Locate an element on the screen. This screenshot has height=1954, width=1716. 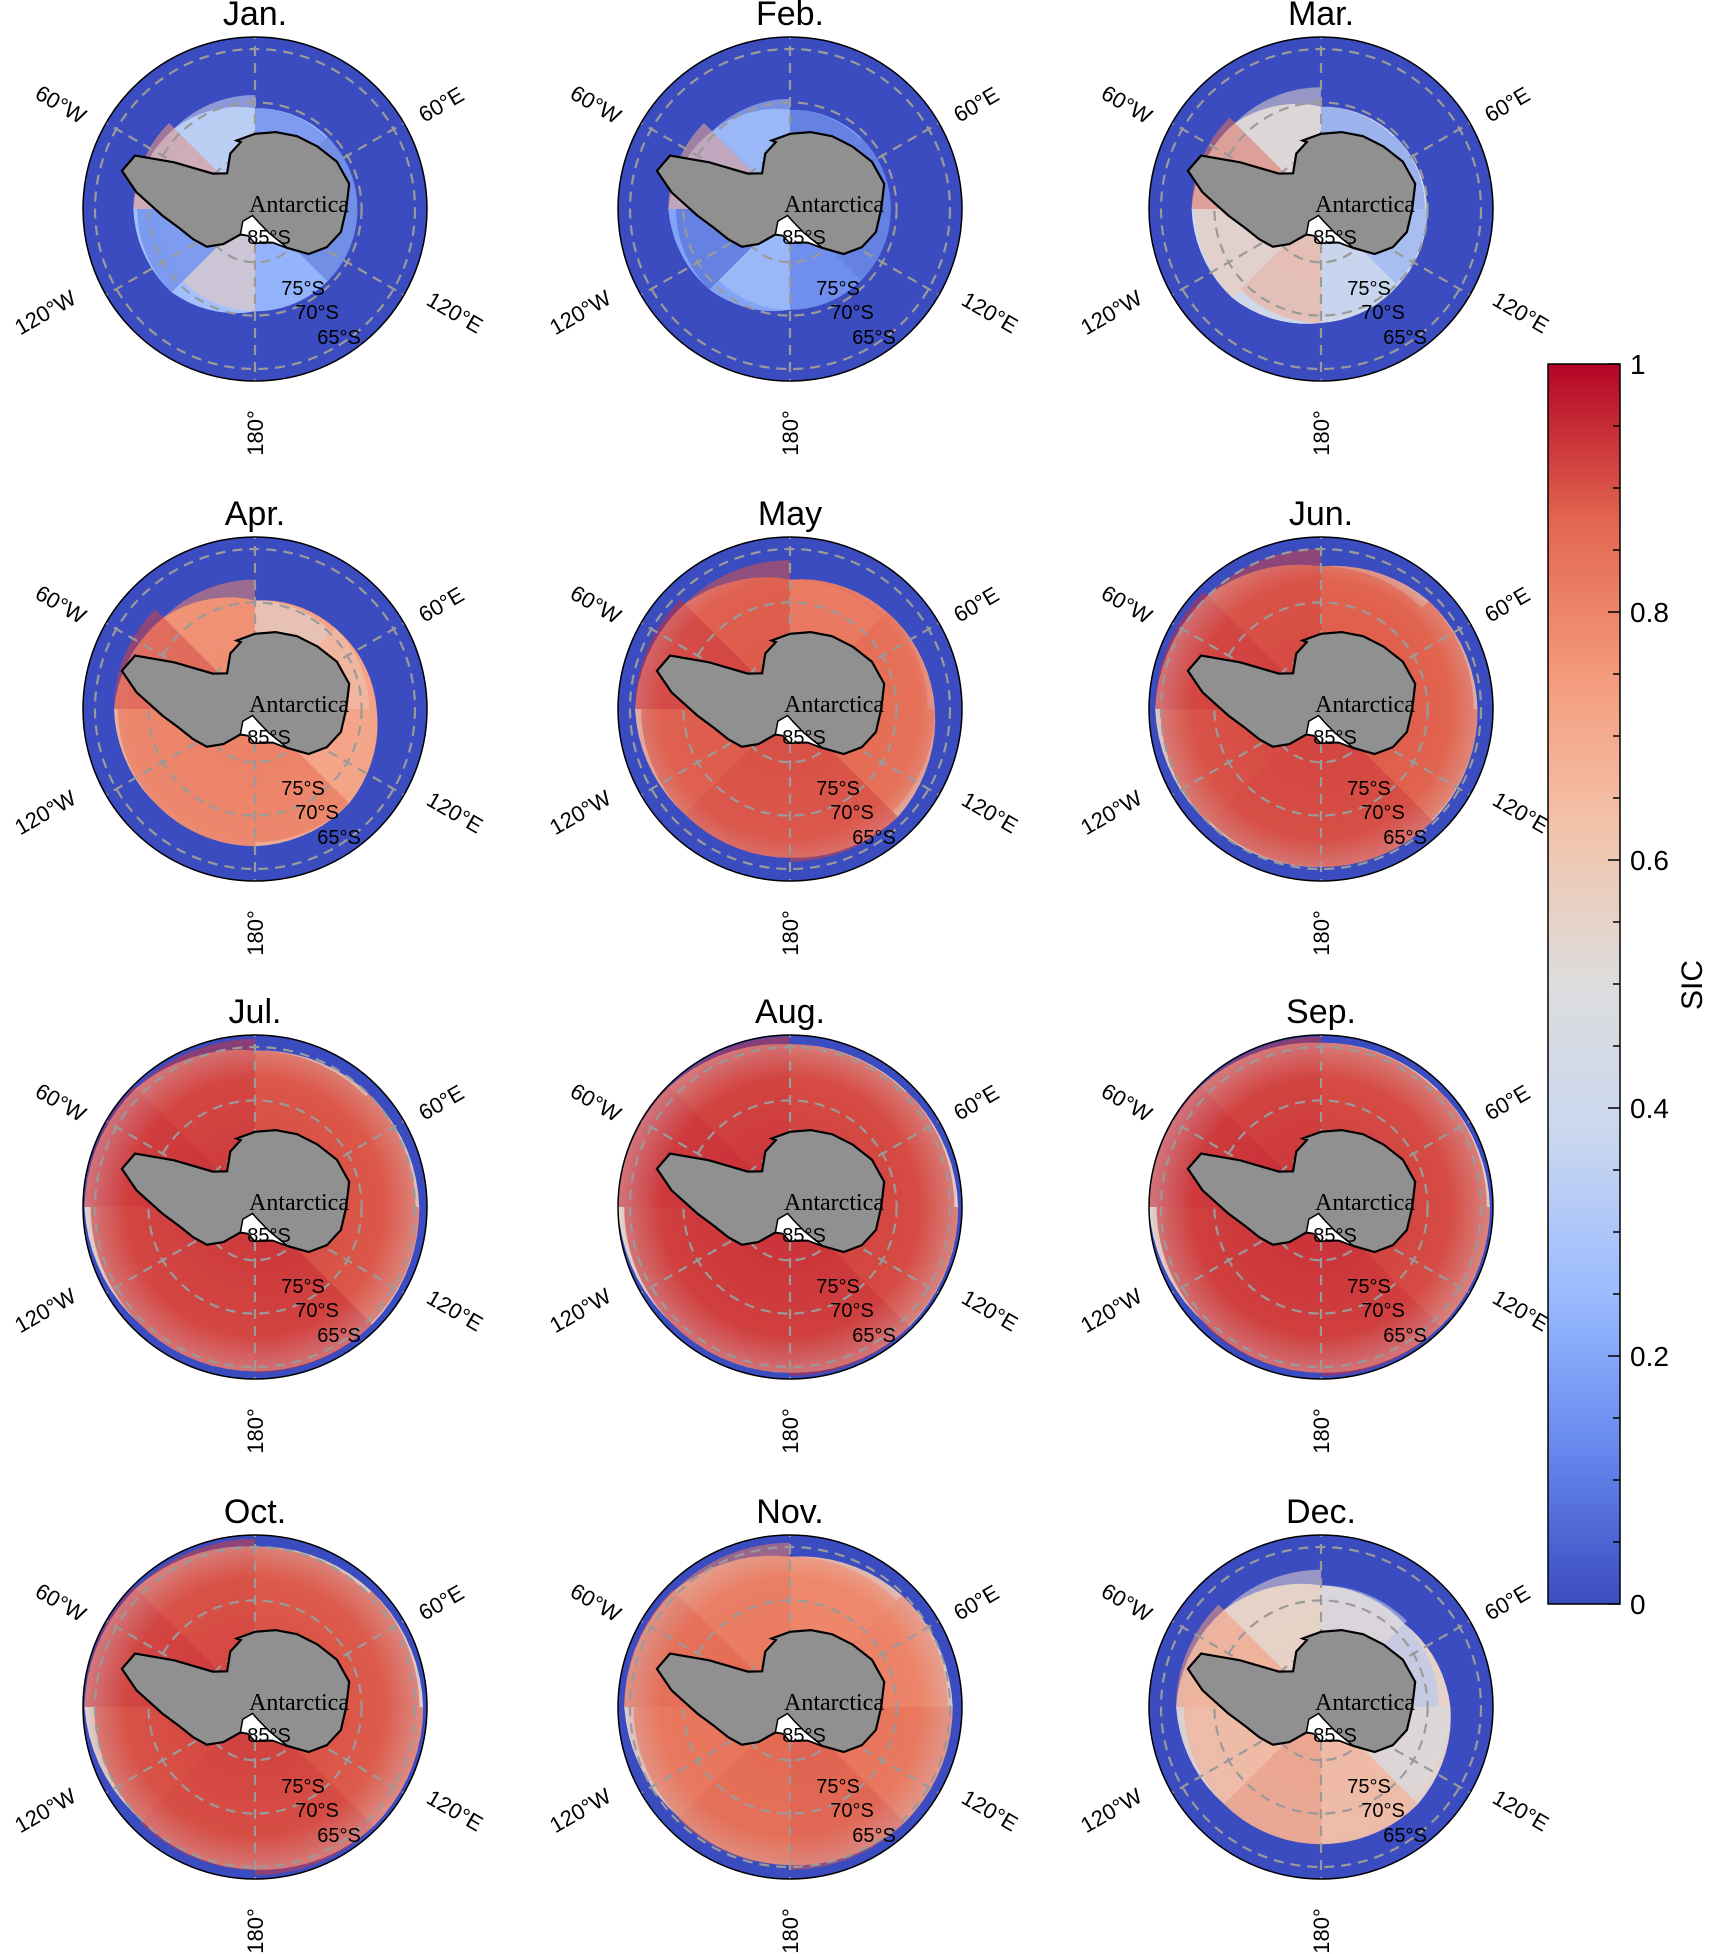
panel-title: Aug. is located at coordinates (790, 1012).